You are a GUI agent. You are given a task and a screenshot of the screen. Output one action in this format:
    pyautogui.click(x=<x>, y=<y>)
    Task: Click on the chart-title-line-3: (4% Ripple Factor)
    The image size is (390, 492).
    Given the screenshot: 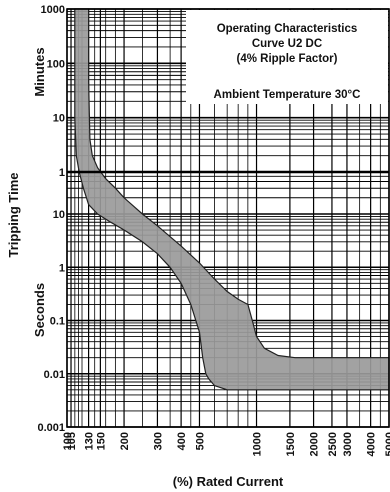 What is the action you would take?
    pyautogui.click(x=287, y=59)
    